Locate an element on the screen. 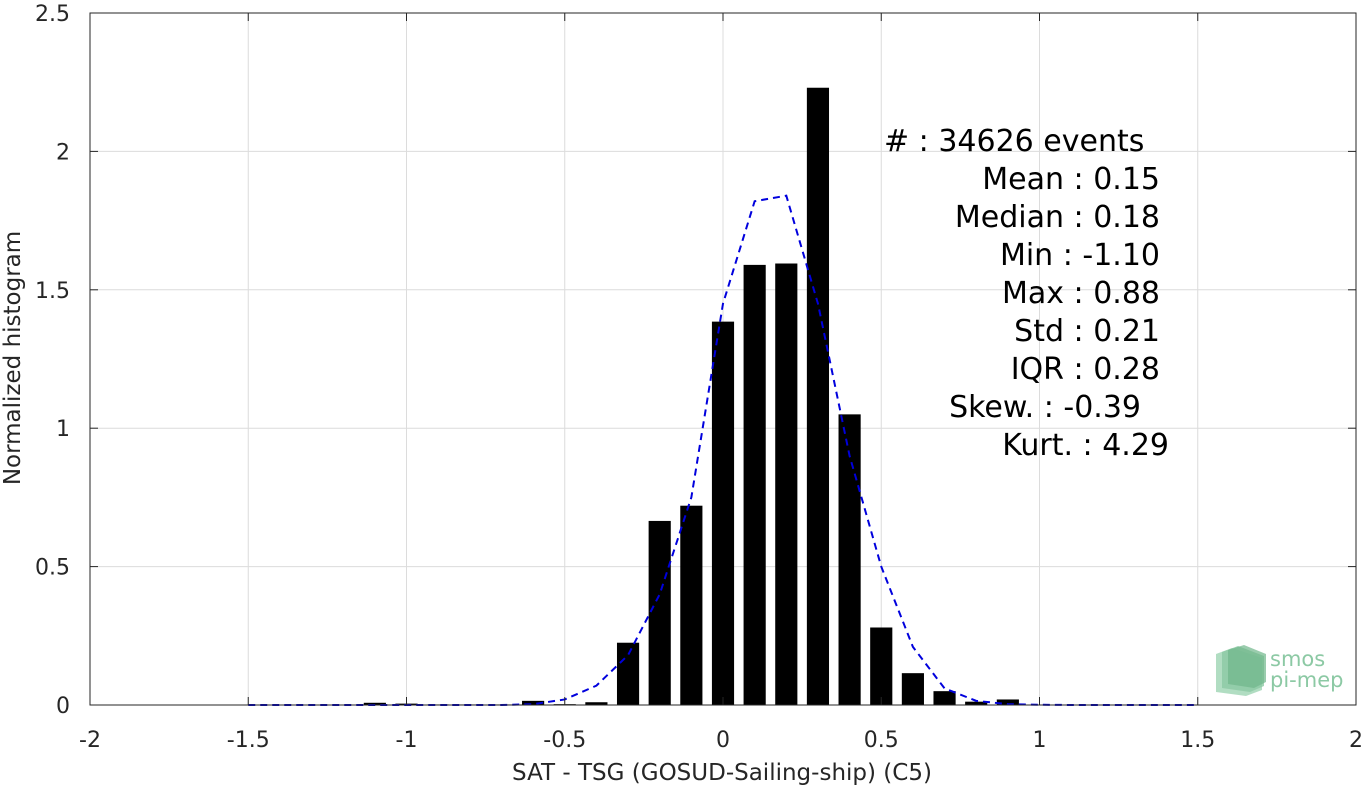  stat-events: # : 34626 events is located at coordinates (1014, 141).